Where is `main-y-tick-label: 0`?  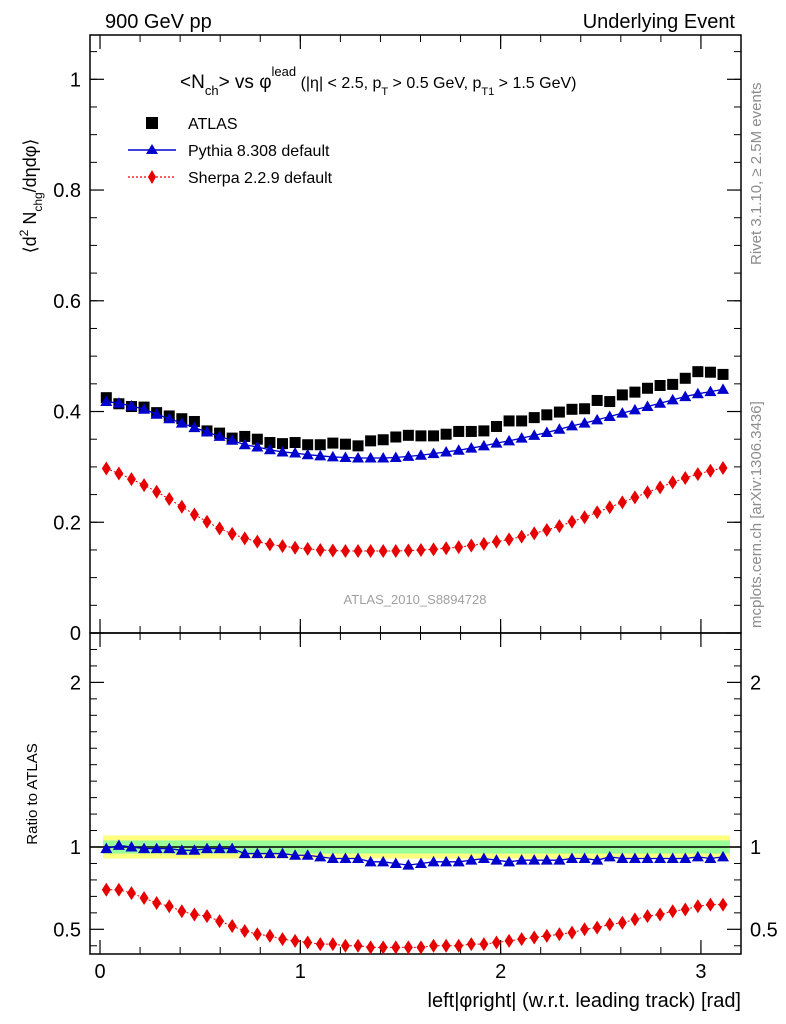 main-y-tick-label: 0 is located at coordinates (75, 634).